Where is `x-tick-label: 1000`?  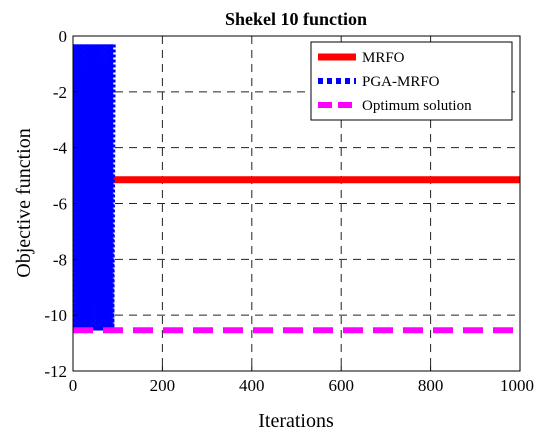
x-tick-label: 1000 is located at coordinates (517, 385).